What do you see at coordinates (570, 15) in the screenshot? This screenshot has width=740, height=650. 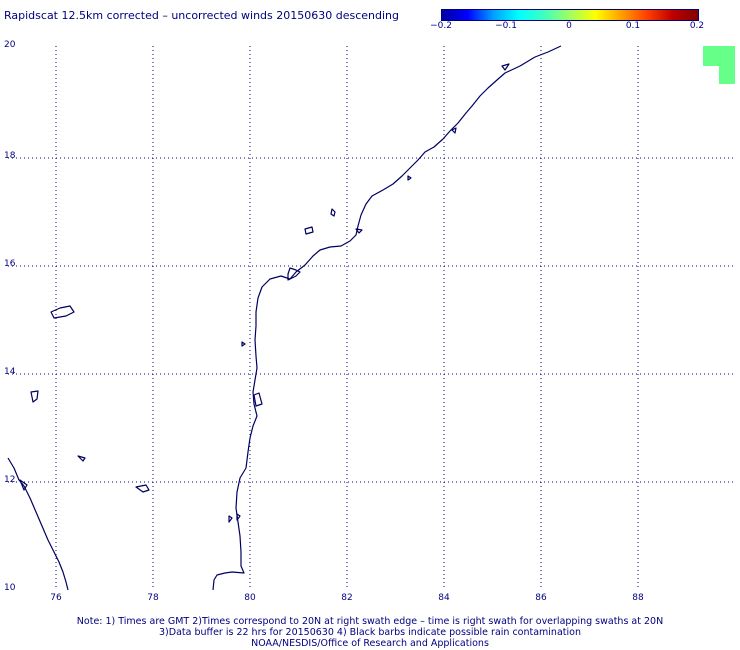 I see `colorbar` at bounding box center [570, 15].